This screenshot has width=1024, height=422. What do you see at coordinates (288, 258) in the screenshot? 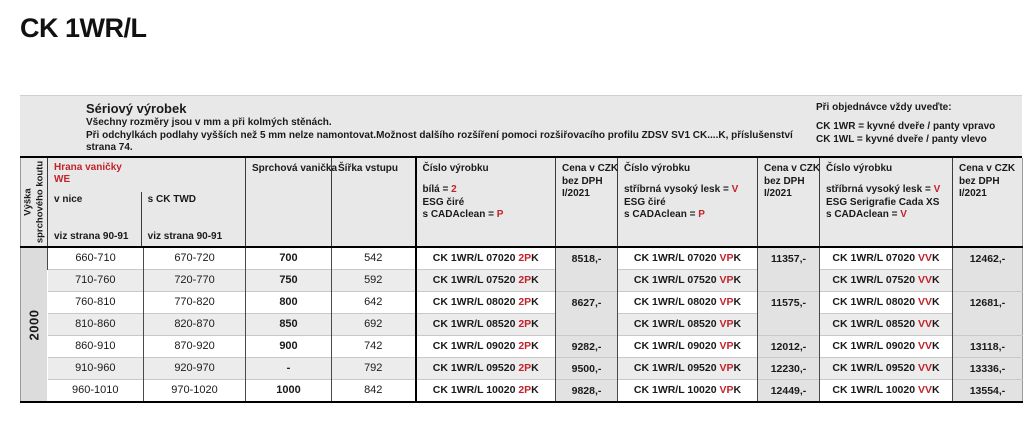
I see `tray-size-cell: 700` at bounding box center [288, 258].